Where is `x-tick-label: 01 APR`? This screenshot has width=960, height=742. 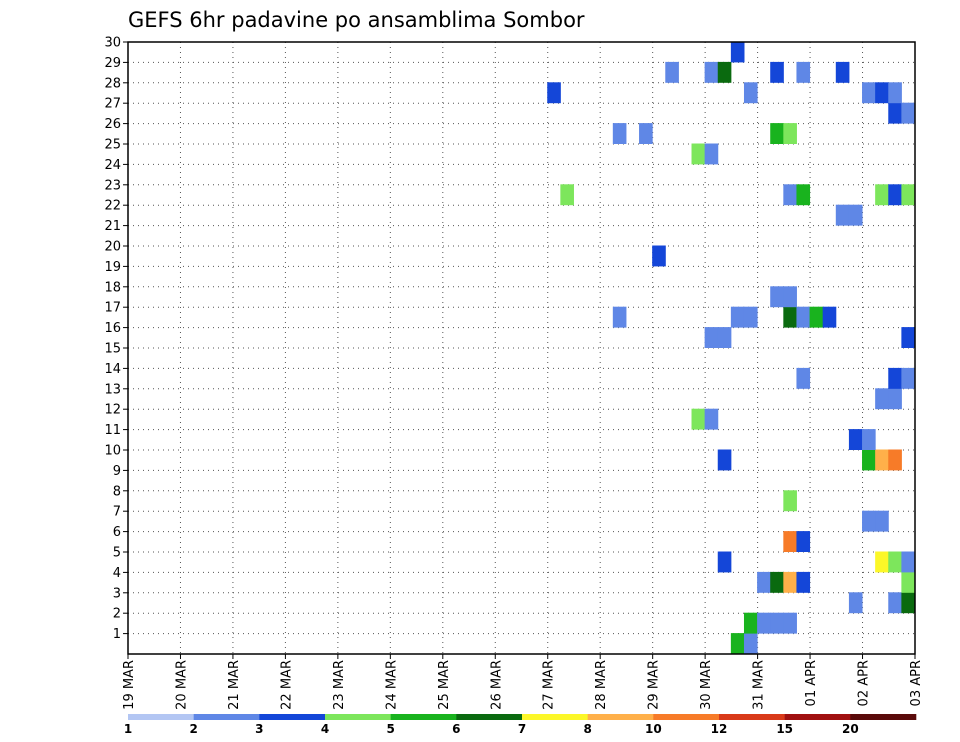
x-tick-label: 01 APR is located at coordinates (811, 683).